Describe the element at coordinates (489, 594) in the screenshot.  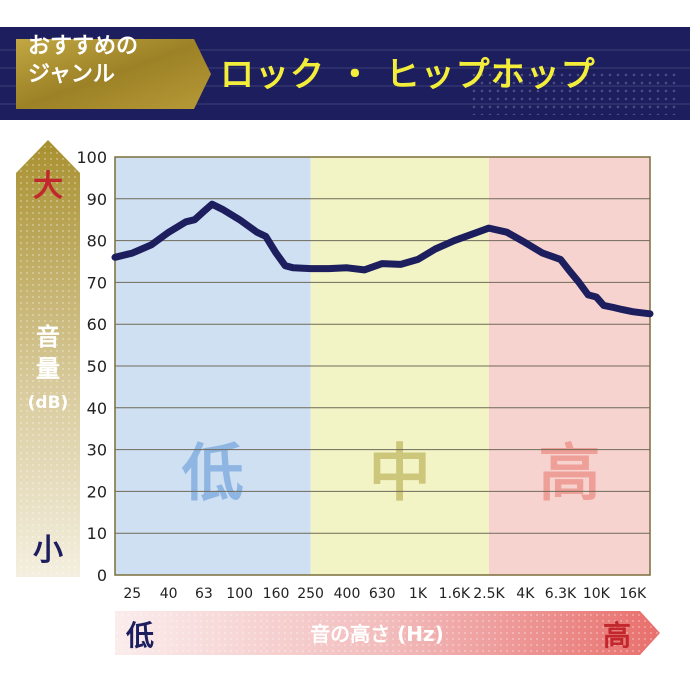
I see `x-tick-label: 2.5K` at that location.